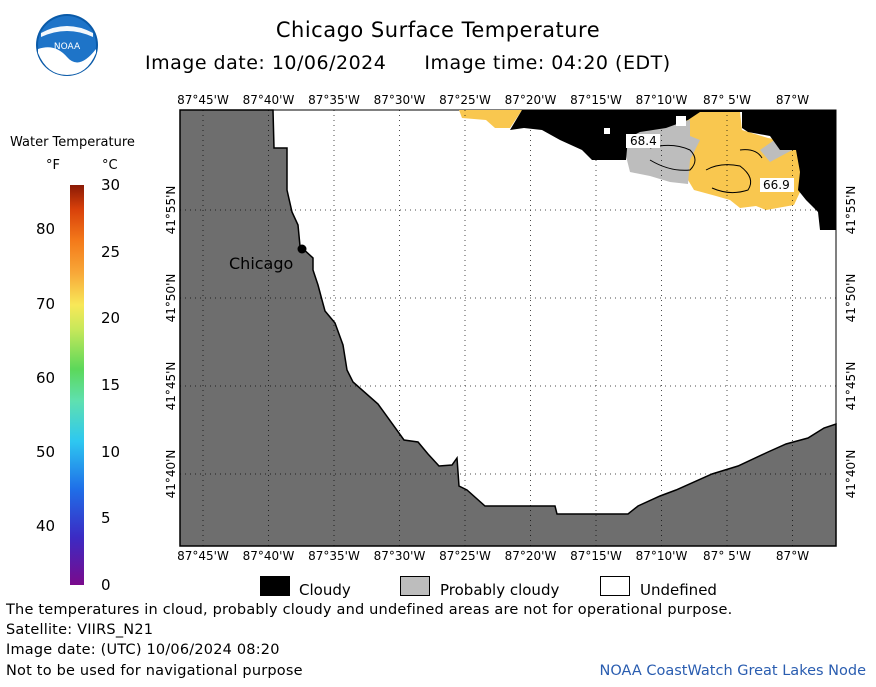  What do you see at coordinates (143, 650) in the screenshot?
I see `footer-utc-date: Image date: (UTC) 10/06/2024 08:20` at bounding box center [143, 650].